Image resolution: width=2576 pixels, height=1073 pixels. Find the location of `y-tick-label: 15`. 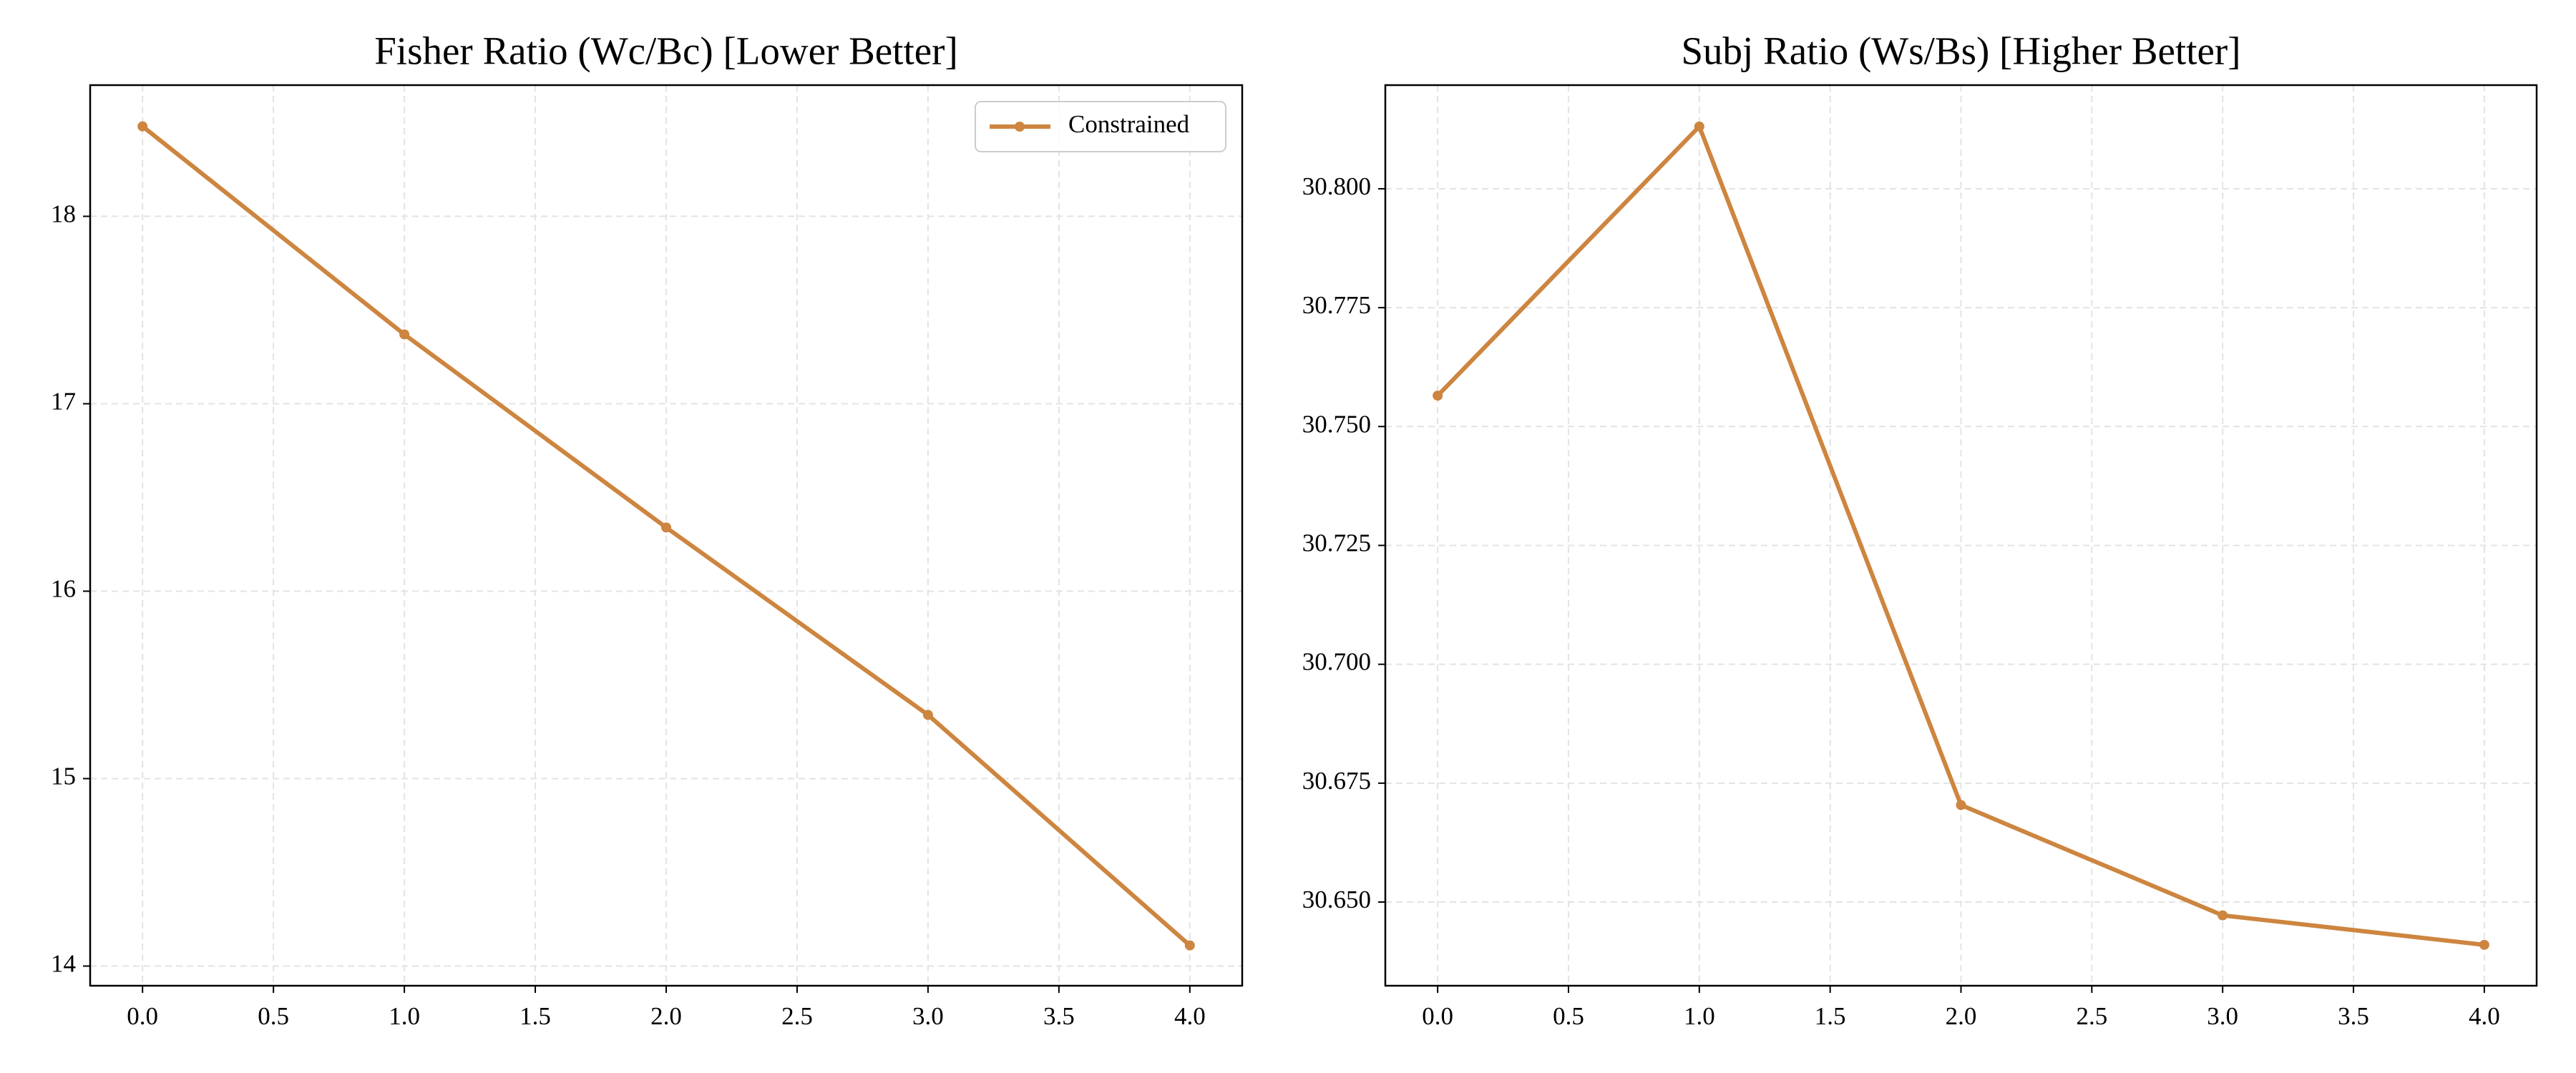

y-tick-label: 15 is located at coordinates (63, 776).